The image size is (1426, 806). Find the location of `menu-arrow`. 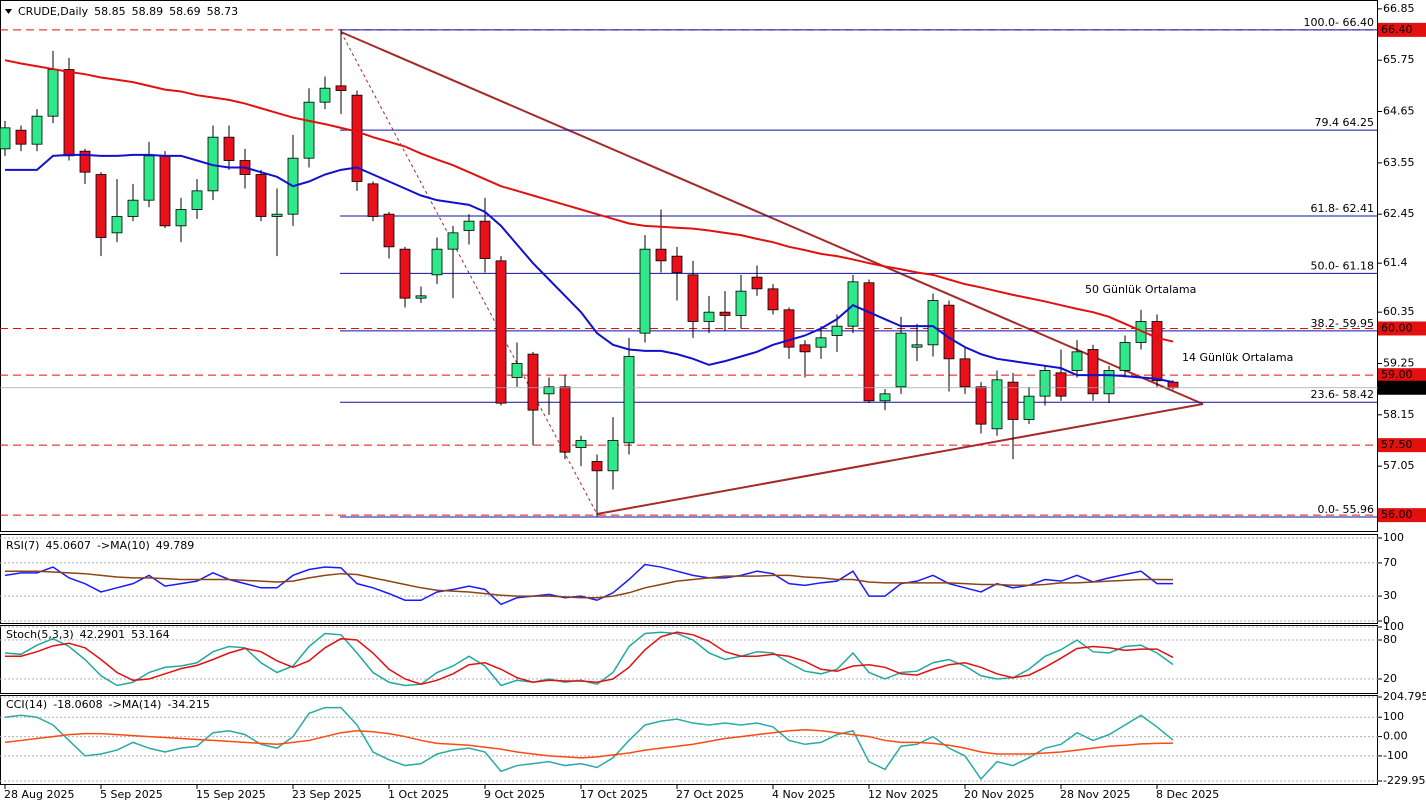

menu-arrow is located at coordinates (8, 11).